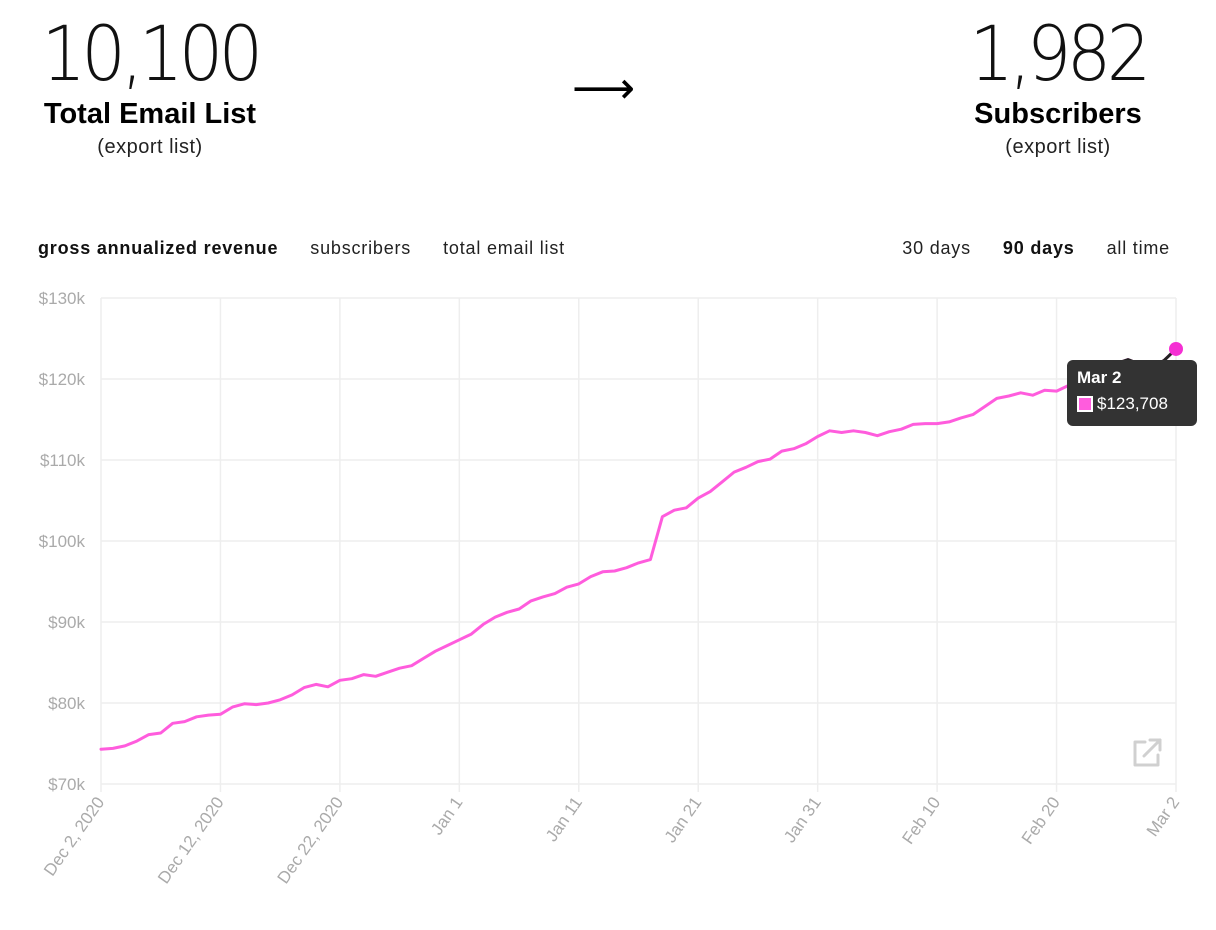 The image size is (1216, 930). What do you see at coordinates (62, 298) in the screenshot?
I see `y-tick-label: $130k` at bounding box center [62, 298].